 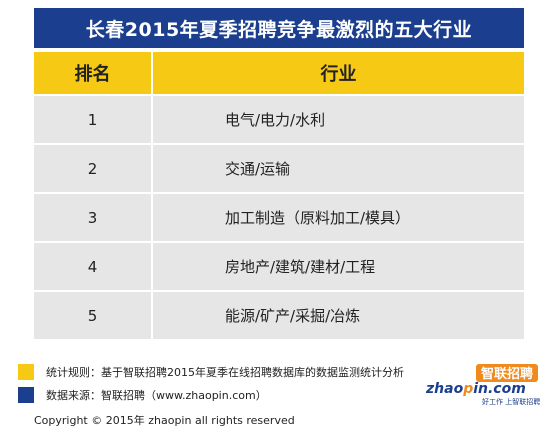 I want to click on legend-source-text: 数据来源：智联招聘（www.zhaopin.com）, so click(x=156, y=395).